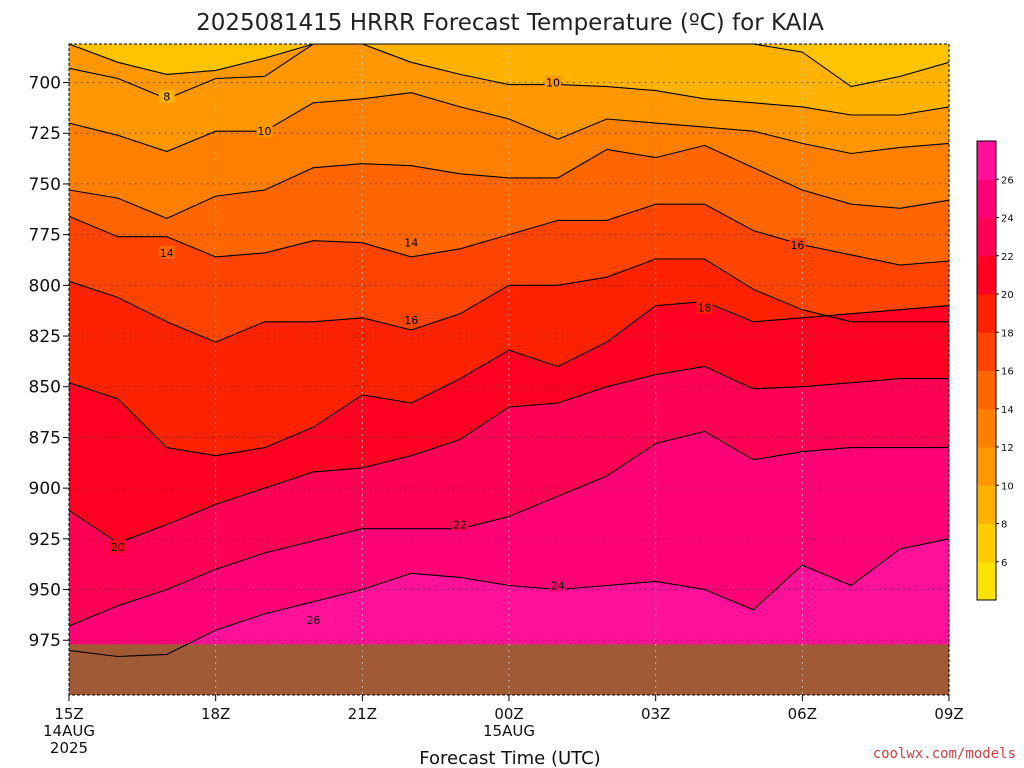 The height and width of the screenshot is (768, 1024). I want to click on y-tick-label-975: 975, so click(45, 641).